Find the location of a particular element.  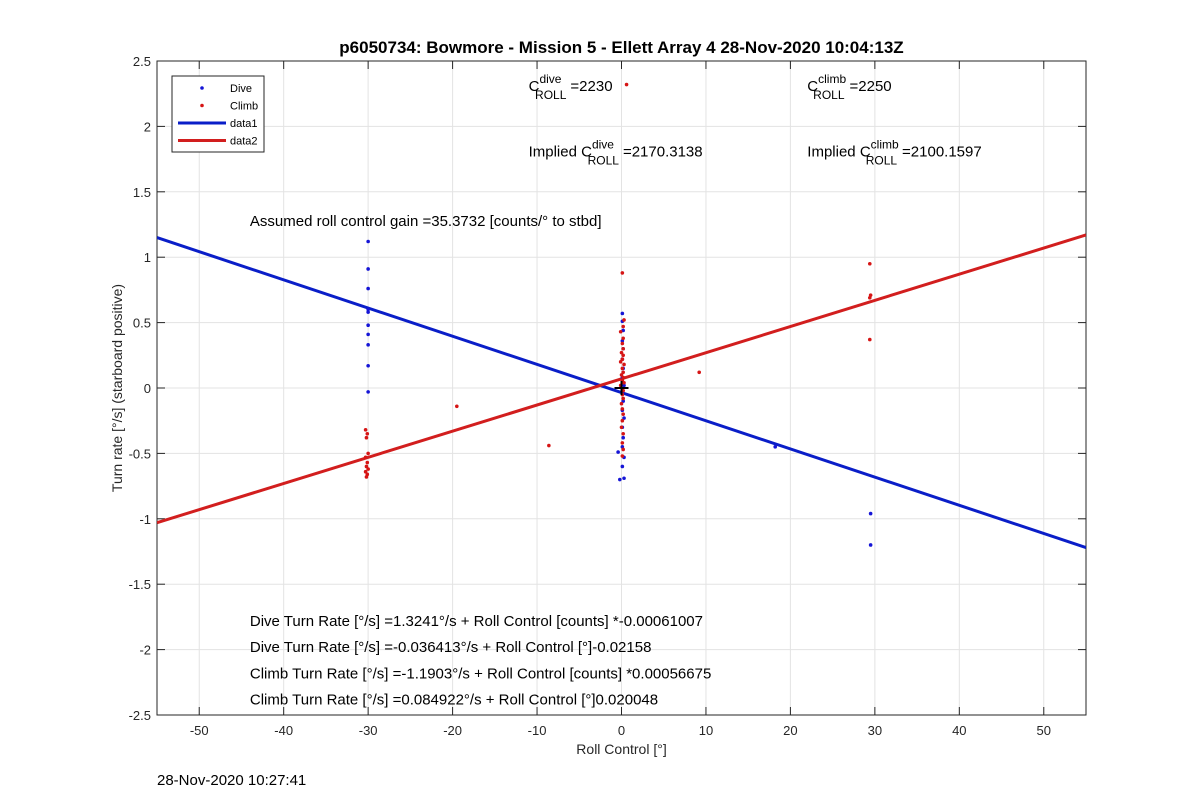

legend: Dive Climb data1 data2 is located at coordinates (218, 114).